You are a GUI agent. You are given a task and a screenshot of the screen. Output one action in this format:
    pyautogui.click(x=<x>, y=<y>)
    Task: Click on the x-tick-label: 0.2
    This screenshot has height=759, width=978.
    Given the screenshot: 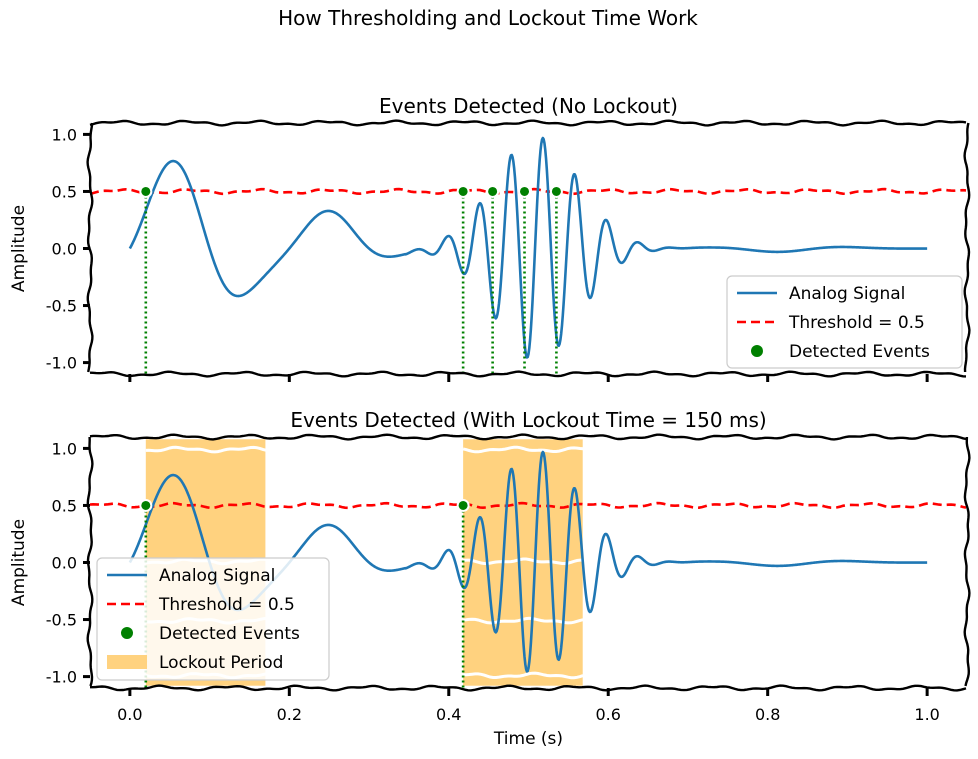 What is the action you would take?
    pyautogui.click(x=289, y=714)
    